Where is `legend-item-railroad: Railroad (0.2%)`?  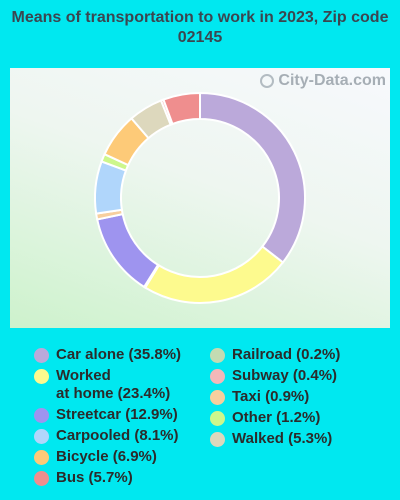
legend-item-railroad: Railroad (0.2%) is located at coordinates (275, 355).